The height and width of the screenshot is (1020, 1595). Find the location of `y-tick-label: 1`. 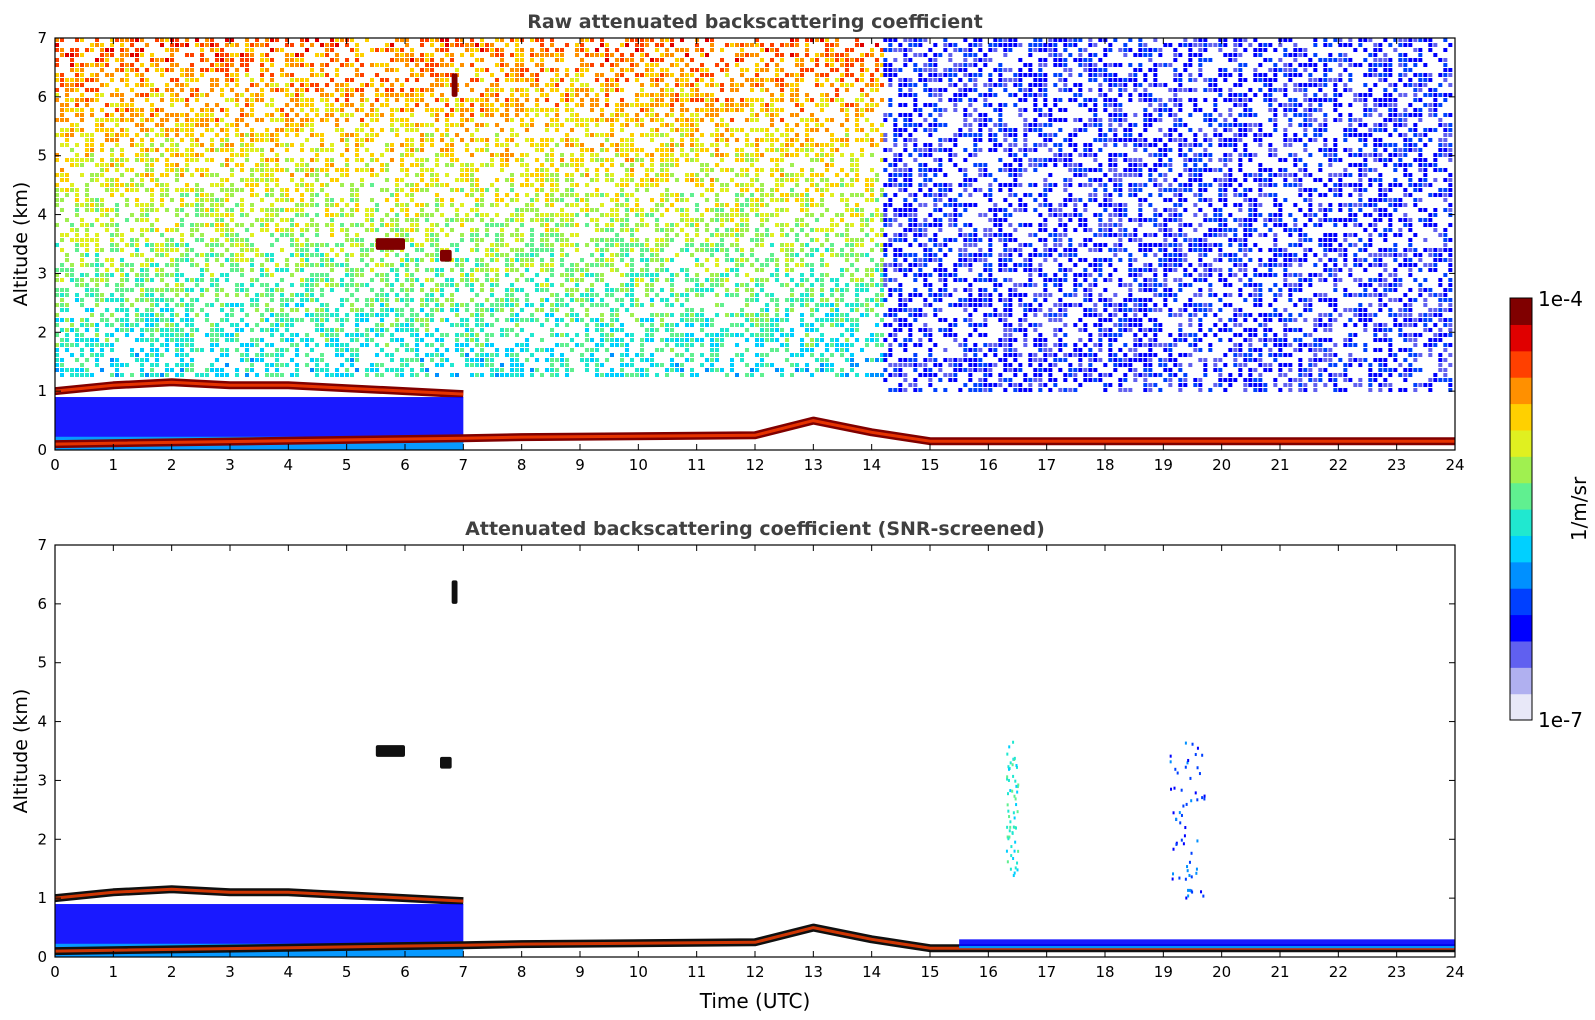

y-tick-label: 1 is located at coordinates (42, 898).